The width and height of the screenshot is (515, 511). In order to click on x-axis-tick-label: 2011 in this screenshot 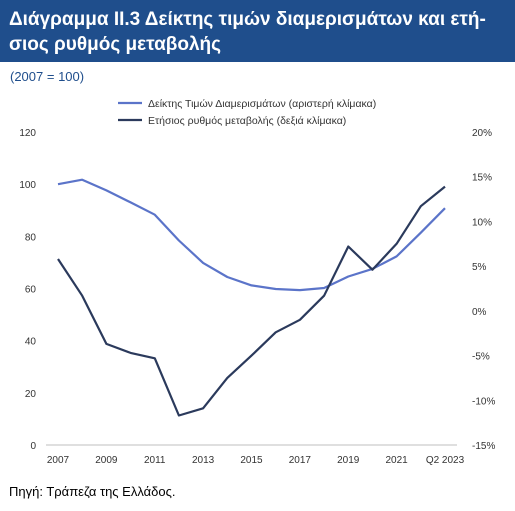, I will do `click(155, 460)`.